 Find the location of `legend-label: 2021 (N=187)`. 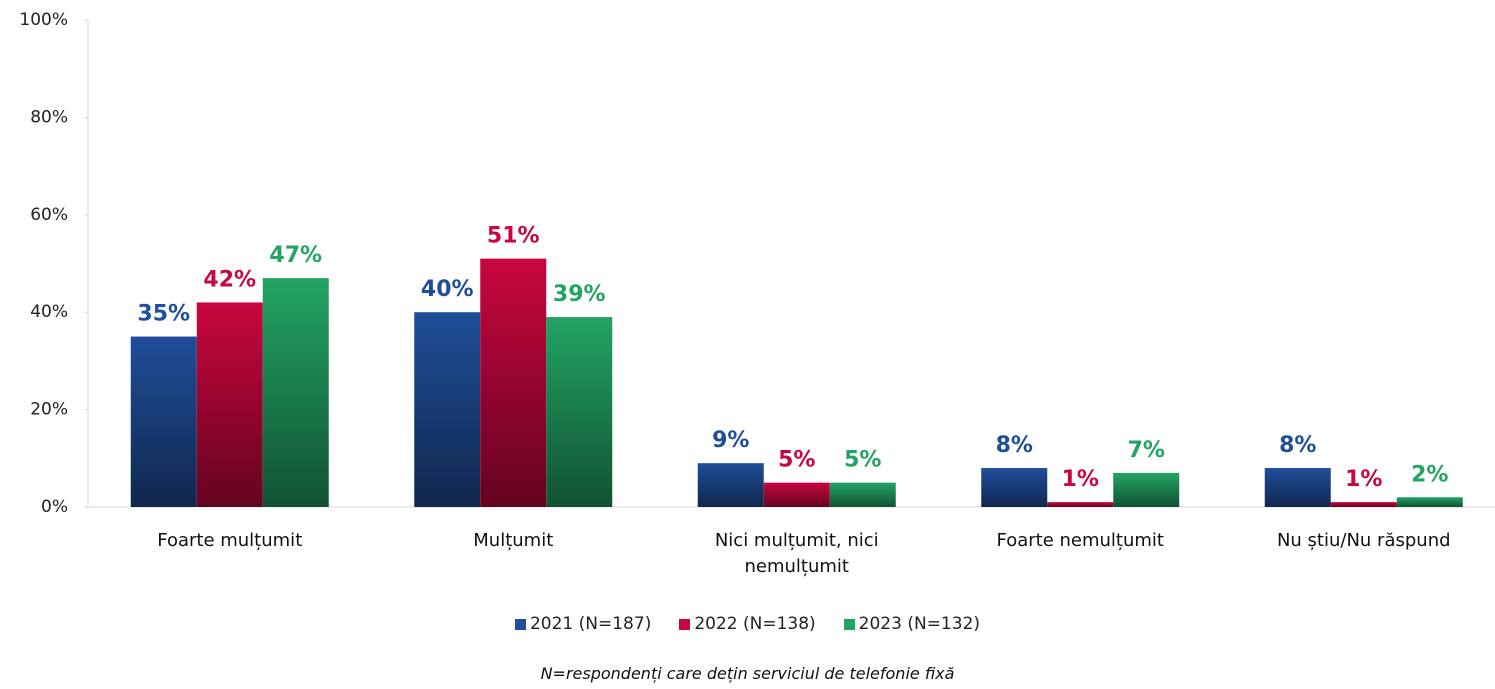

legend-label: 2021 (N=187) is located at coordinates (590, 624).